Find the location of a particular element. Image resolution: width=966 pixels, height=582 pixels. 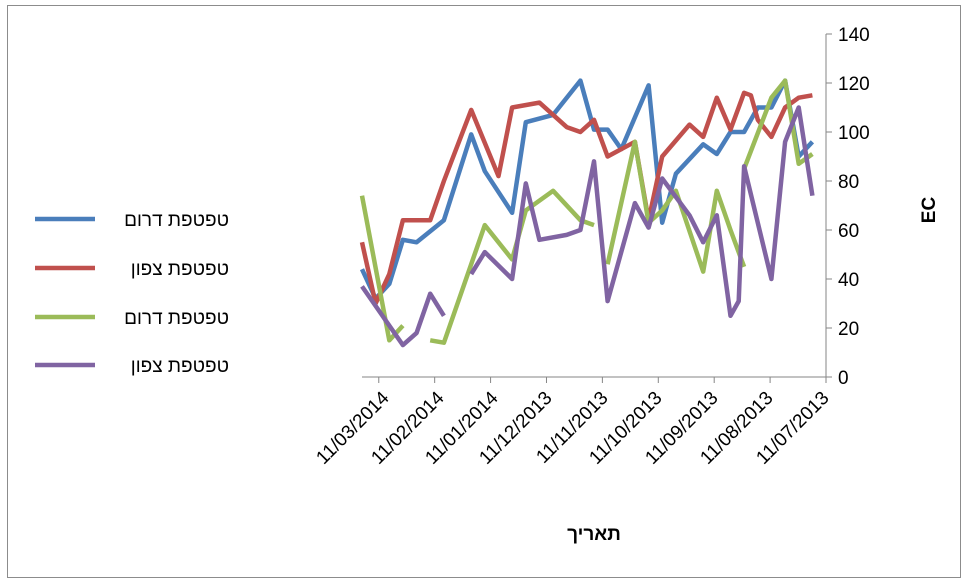

legend-item-1: טפטפת דרום is located at coordinates (132, 220).